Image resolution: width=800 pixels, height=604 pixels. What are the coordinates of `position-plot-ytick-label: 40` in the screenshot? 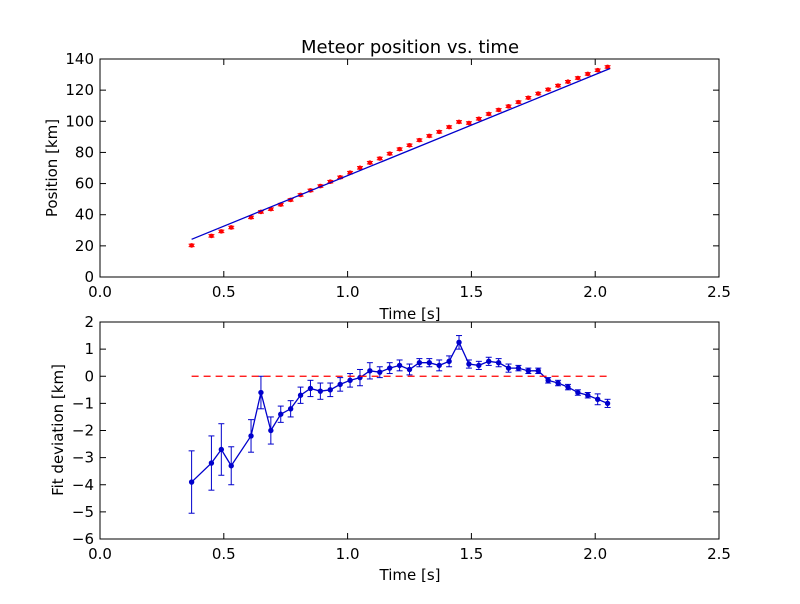 It's located at (84, 215).